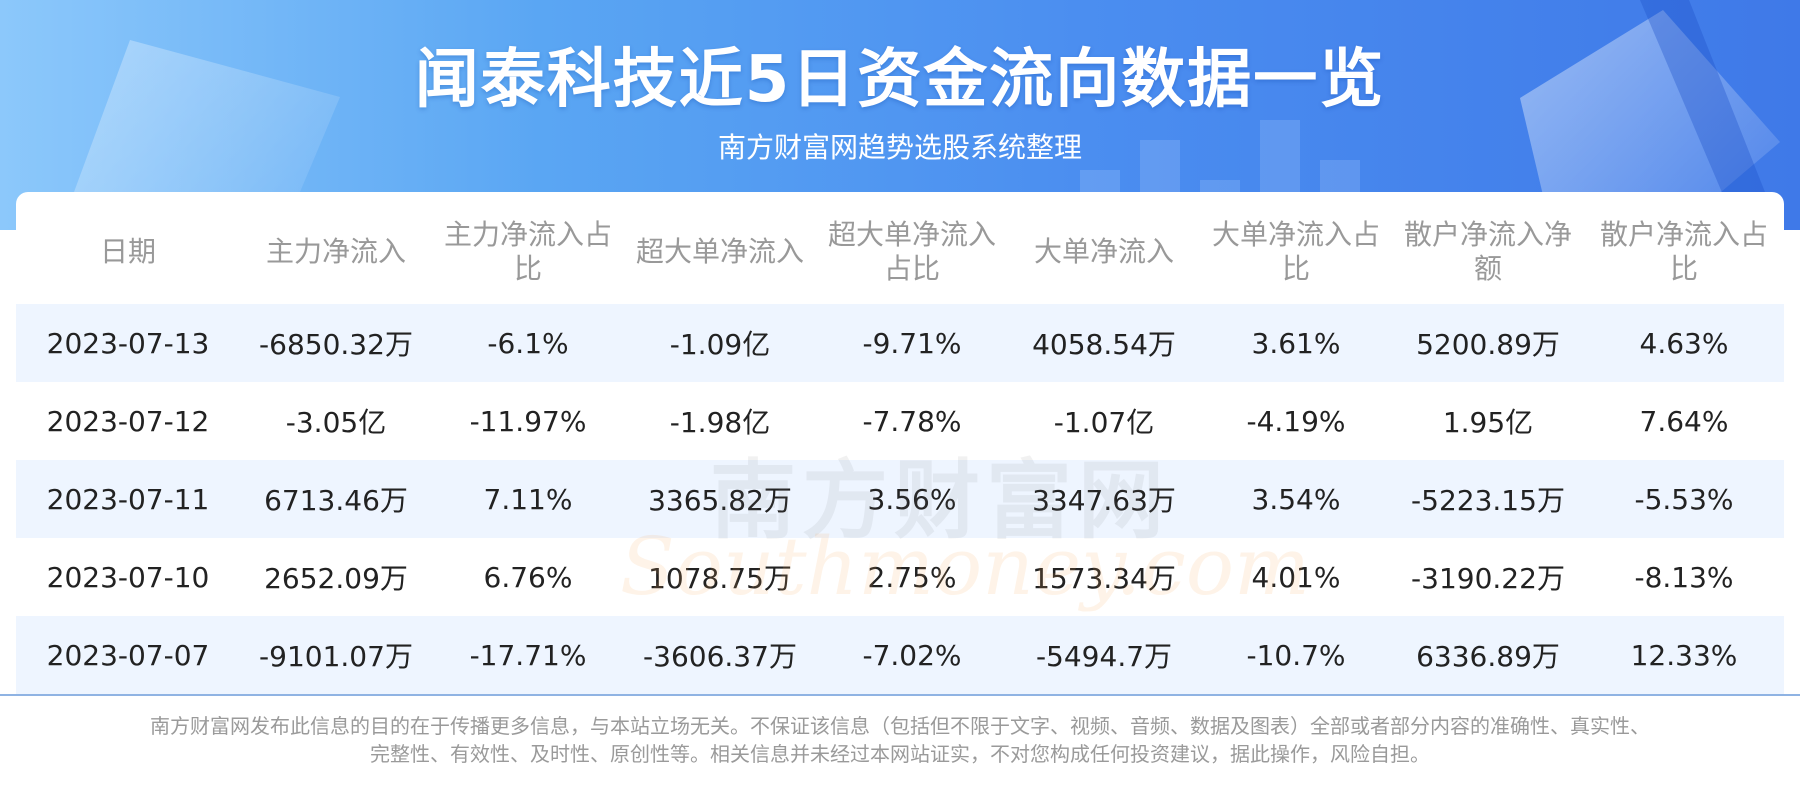 This screenshot has width=1800, height=800. I want to click on cell-main-net-inflow-ratio: -17.71%, so click(528, 655).